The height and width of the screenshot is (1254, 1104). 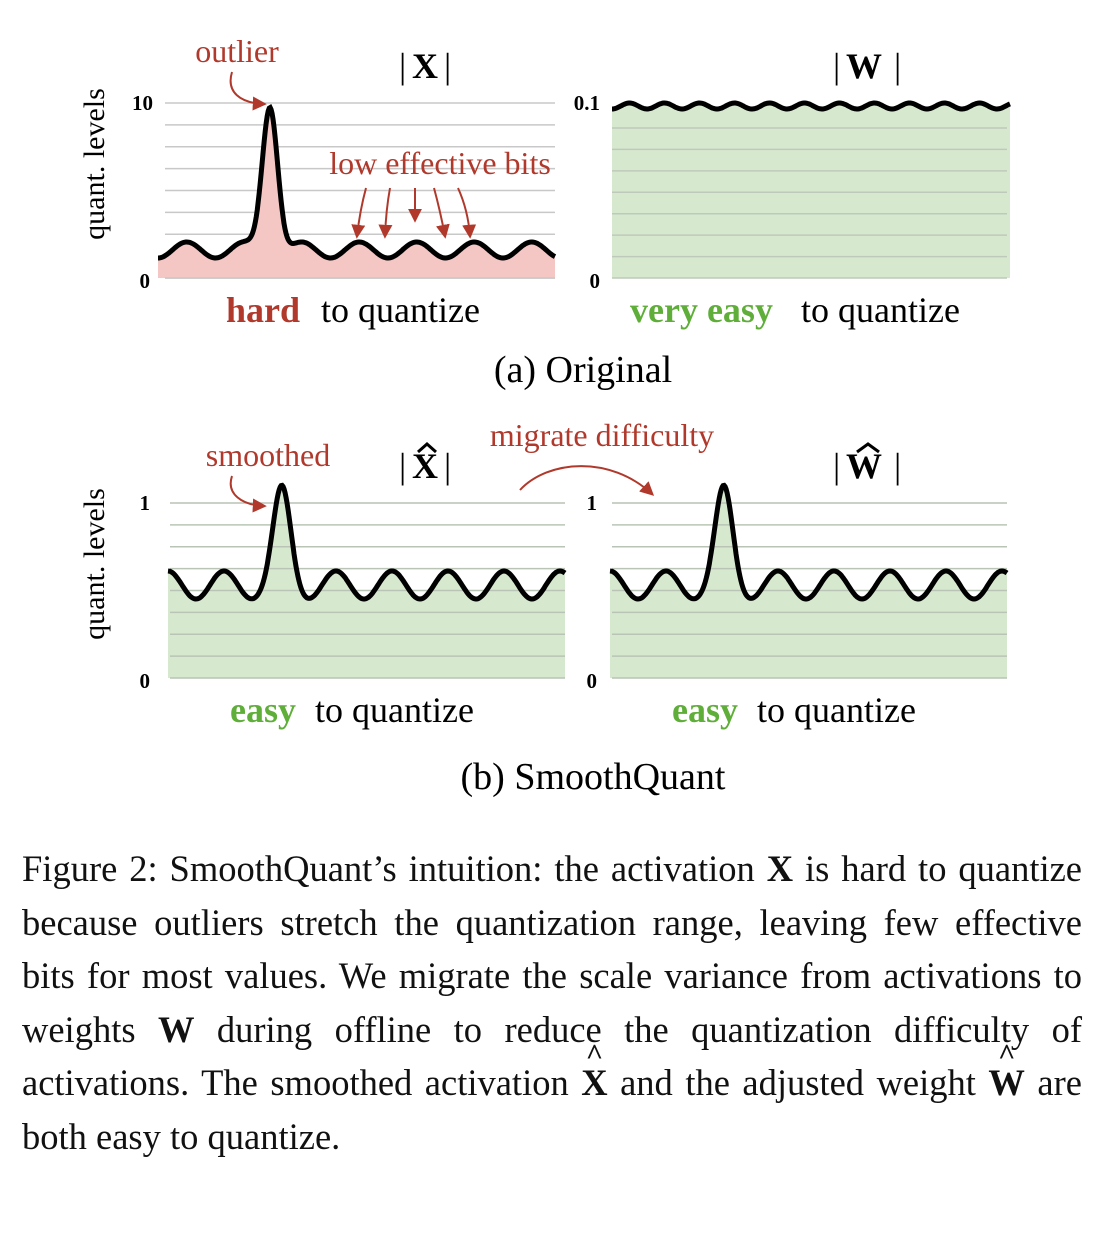 What do you see at coordinates (587, 480) in the screenshot?
I see `migrate-arrow` at bounding box center [587, 480].